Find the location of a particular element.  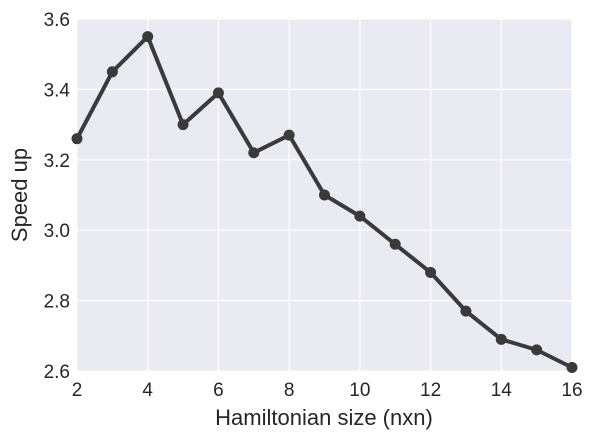

y-tick-label: 3.6 is located at coordinates (57, 20).